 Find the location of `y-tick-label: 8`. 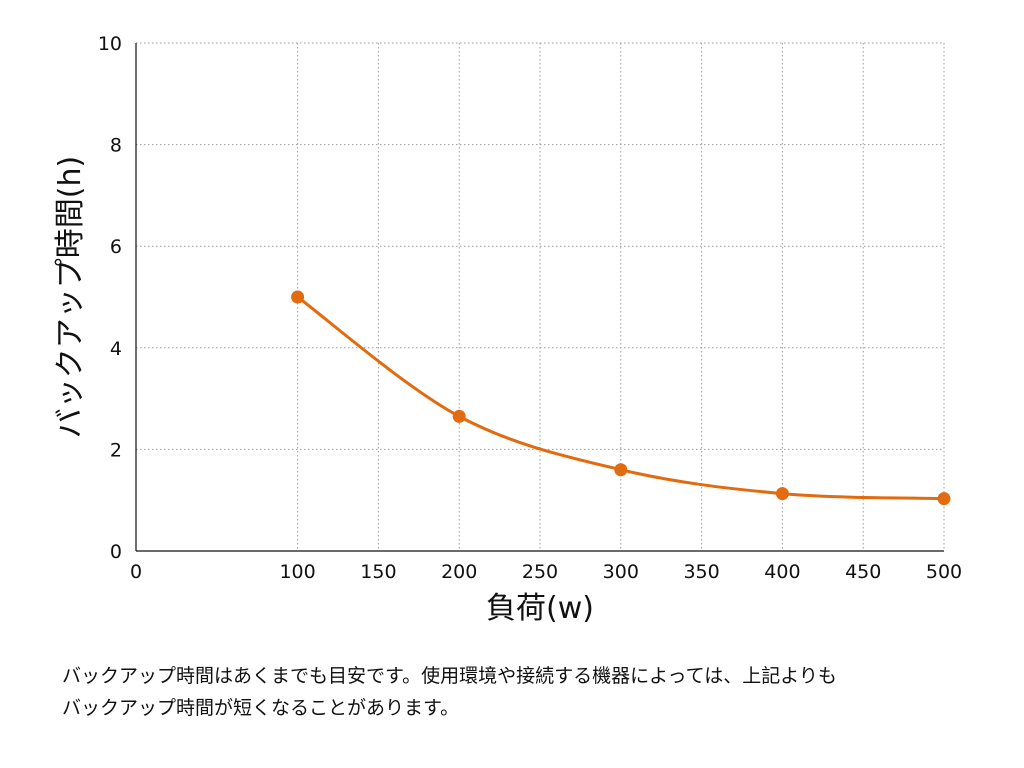

y-tick-label: 8 is located at coordinates (116, 146).